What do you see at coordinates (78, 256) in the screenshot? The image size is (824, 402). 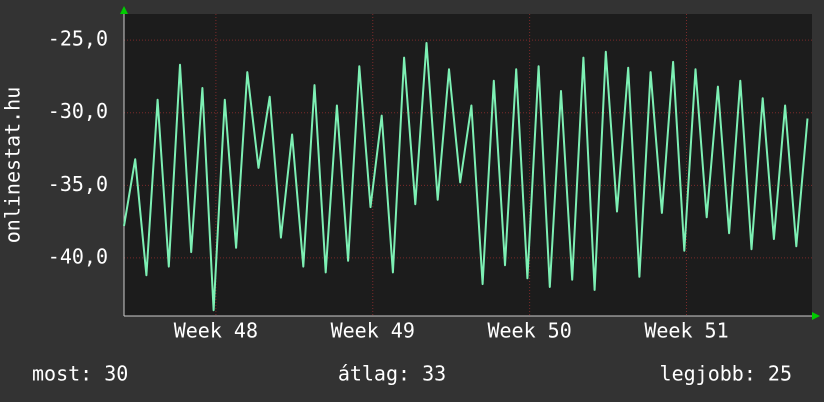 I see `y-tick-label: -40,0` at bounding box center [78, 256].